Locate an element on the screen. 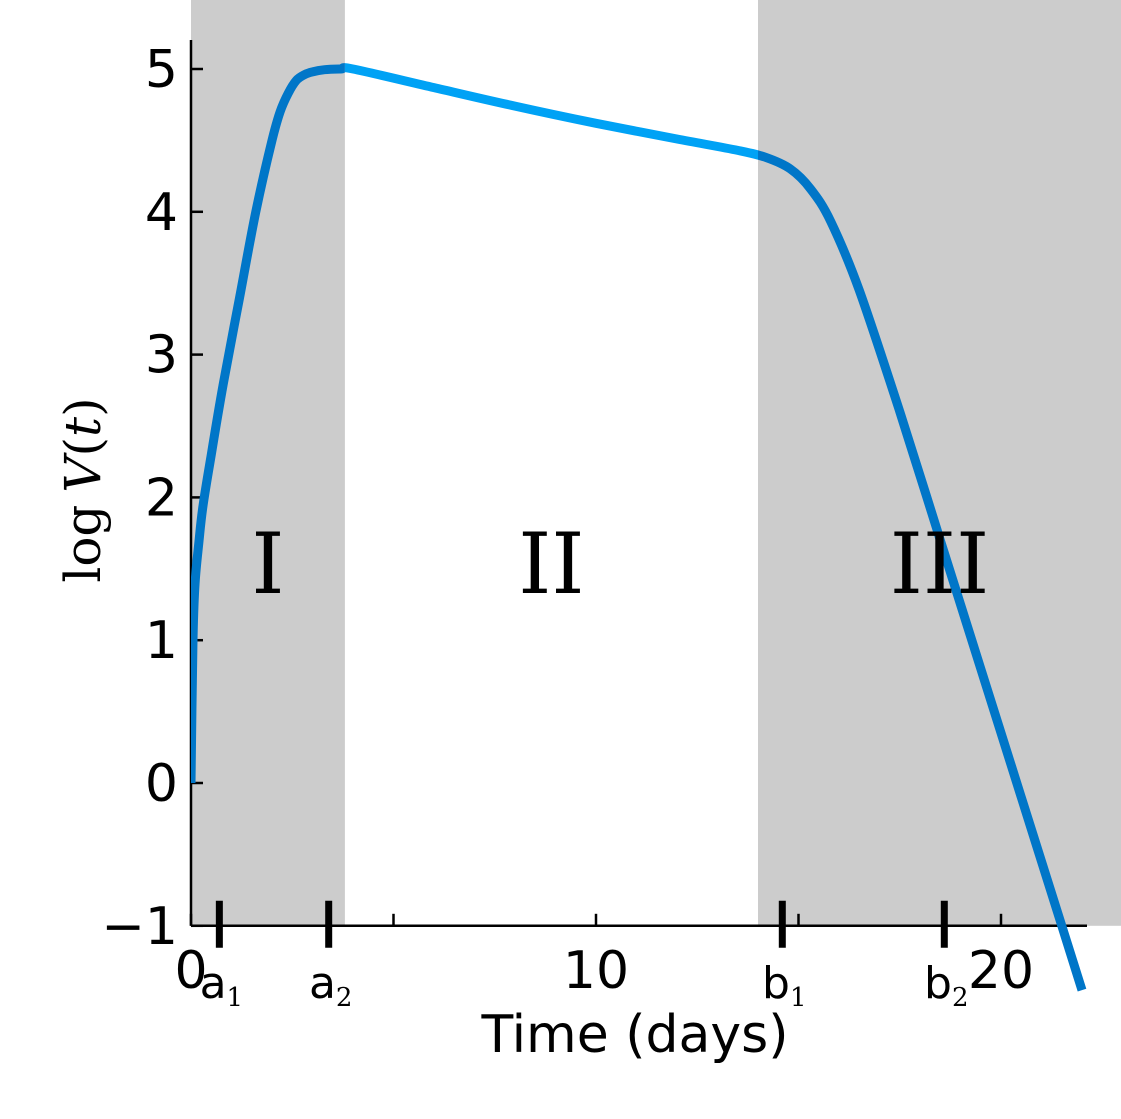  x-tick-label: 0 is located at coordinates (190, 971).